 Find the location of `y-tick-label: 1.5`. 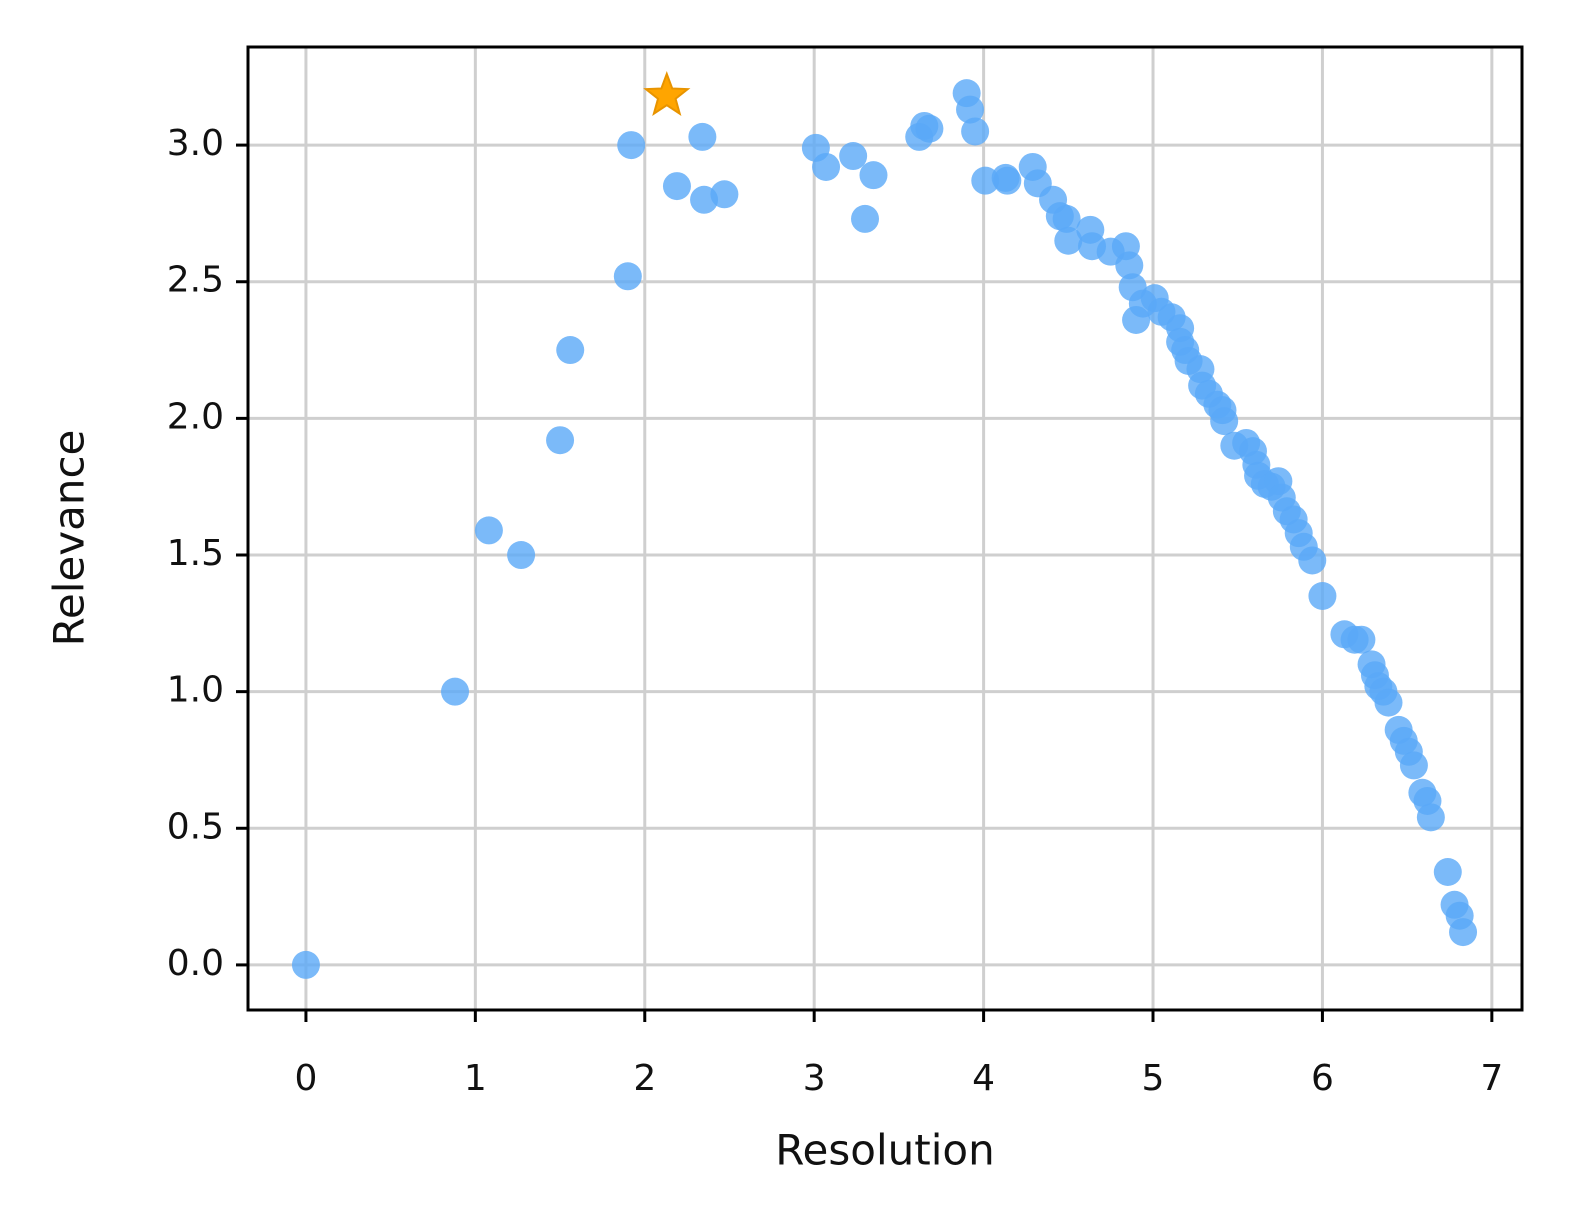

y-tick-label: 1.5 is located at coordinates (195, 553).